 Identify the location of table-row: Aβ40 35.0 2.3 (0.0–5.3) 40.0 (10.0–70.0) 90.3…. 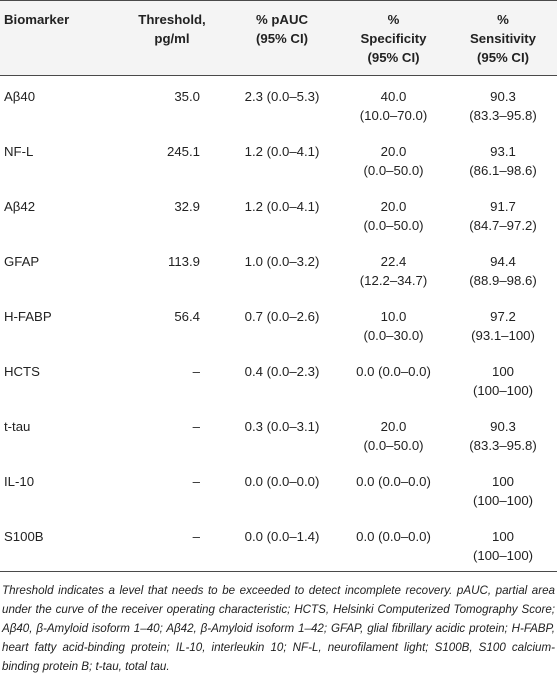
(278, 104).